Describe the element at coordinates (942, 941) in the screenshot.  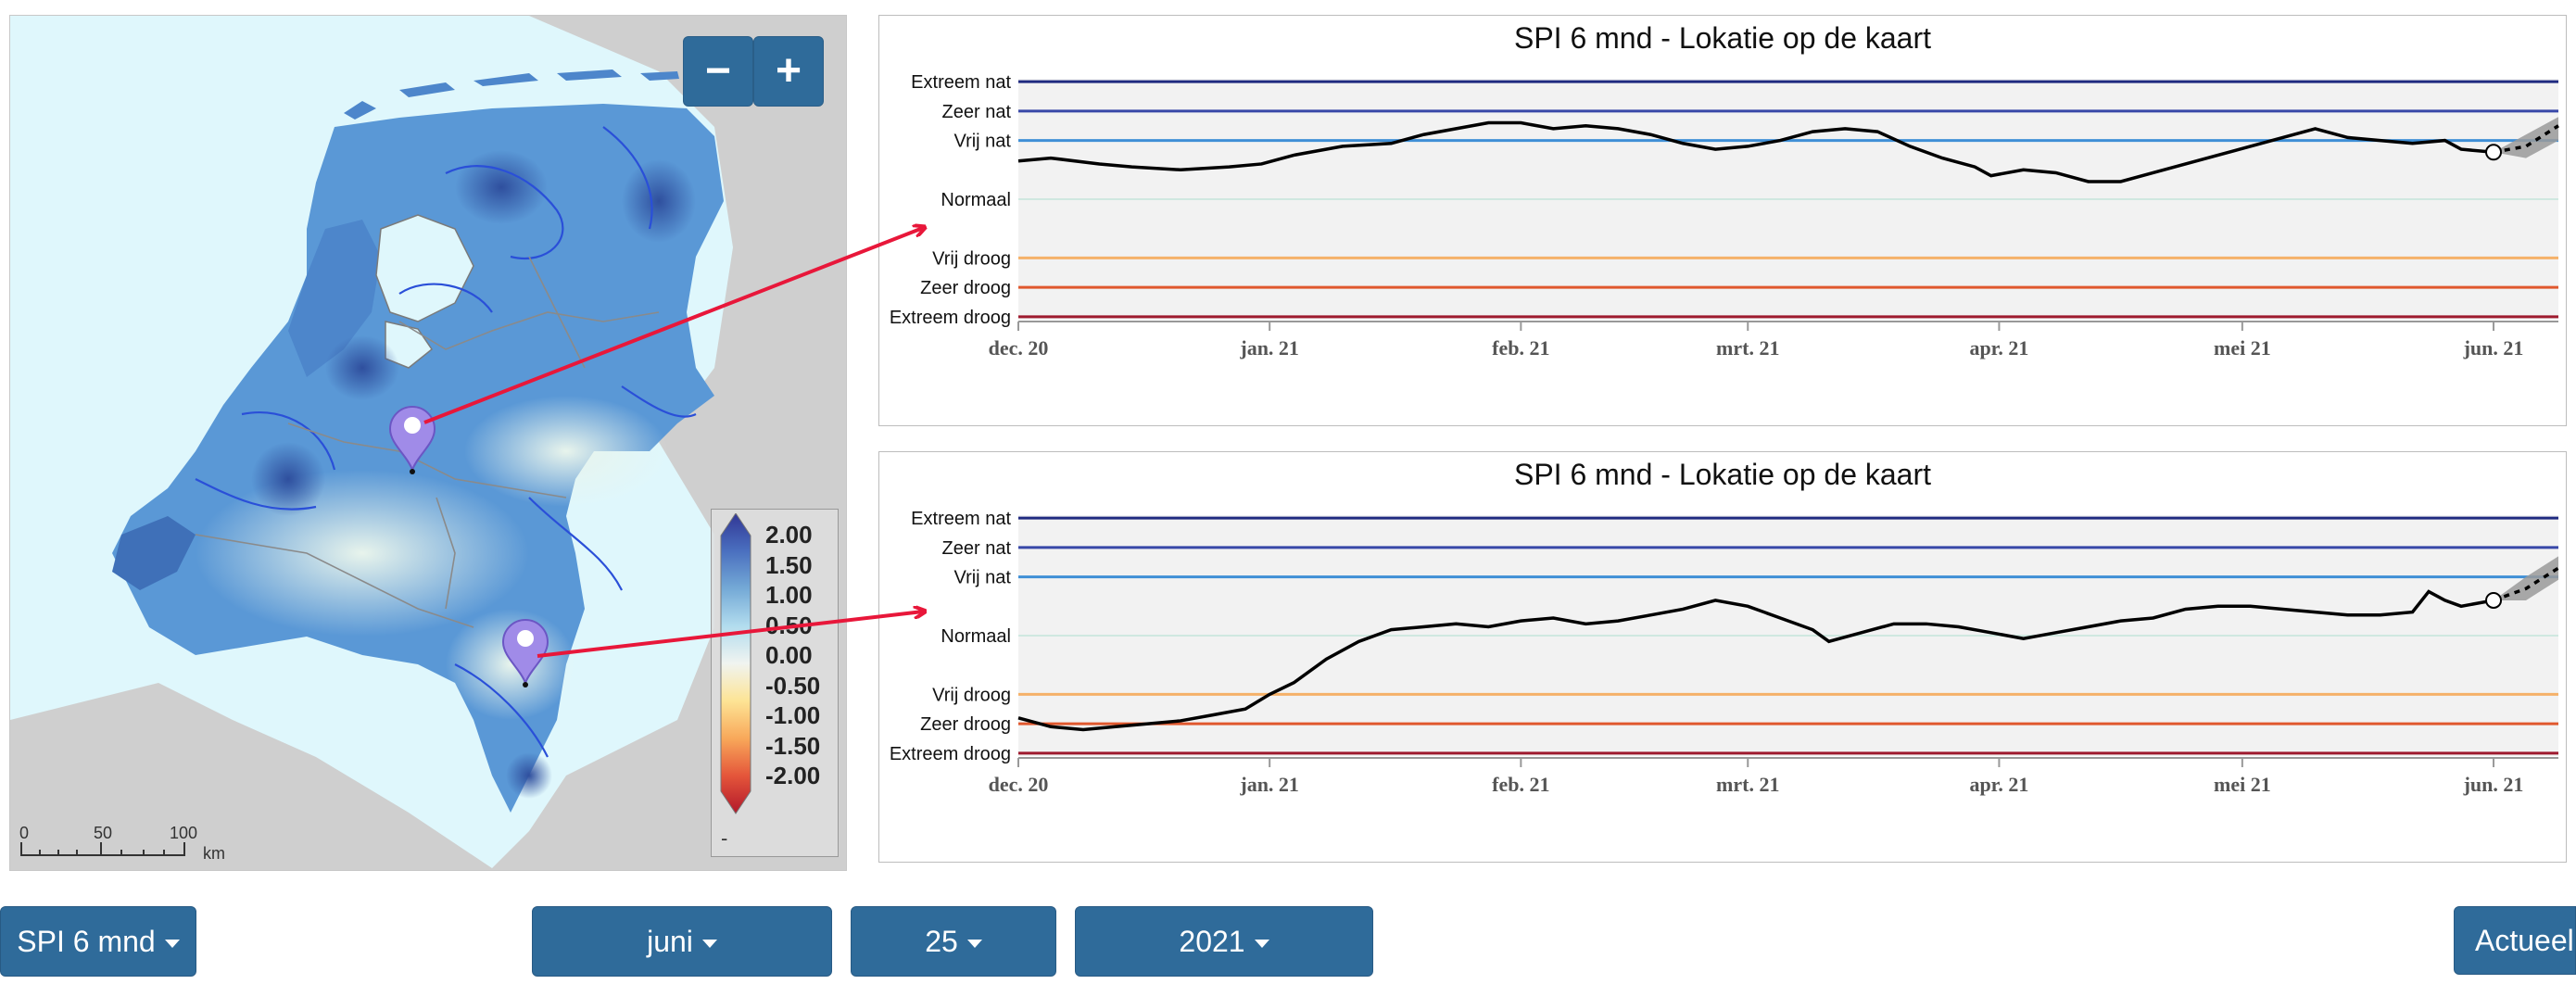
I see `day-dropdown-label: 25` at that location.